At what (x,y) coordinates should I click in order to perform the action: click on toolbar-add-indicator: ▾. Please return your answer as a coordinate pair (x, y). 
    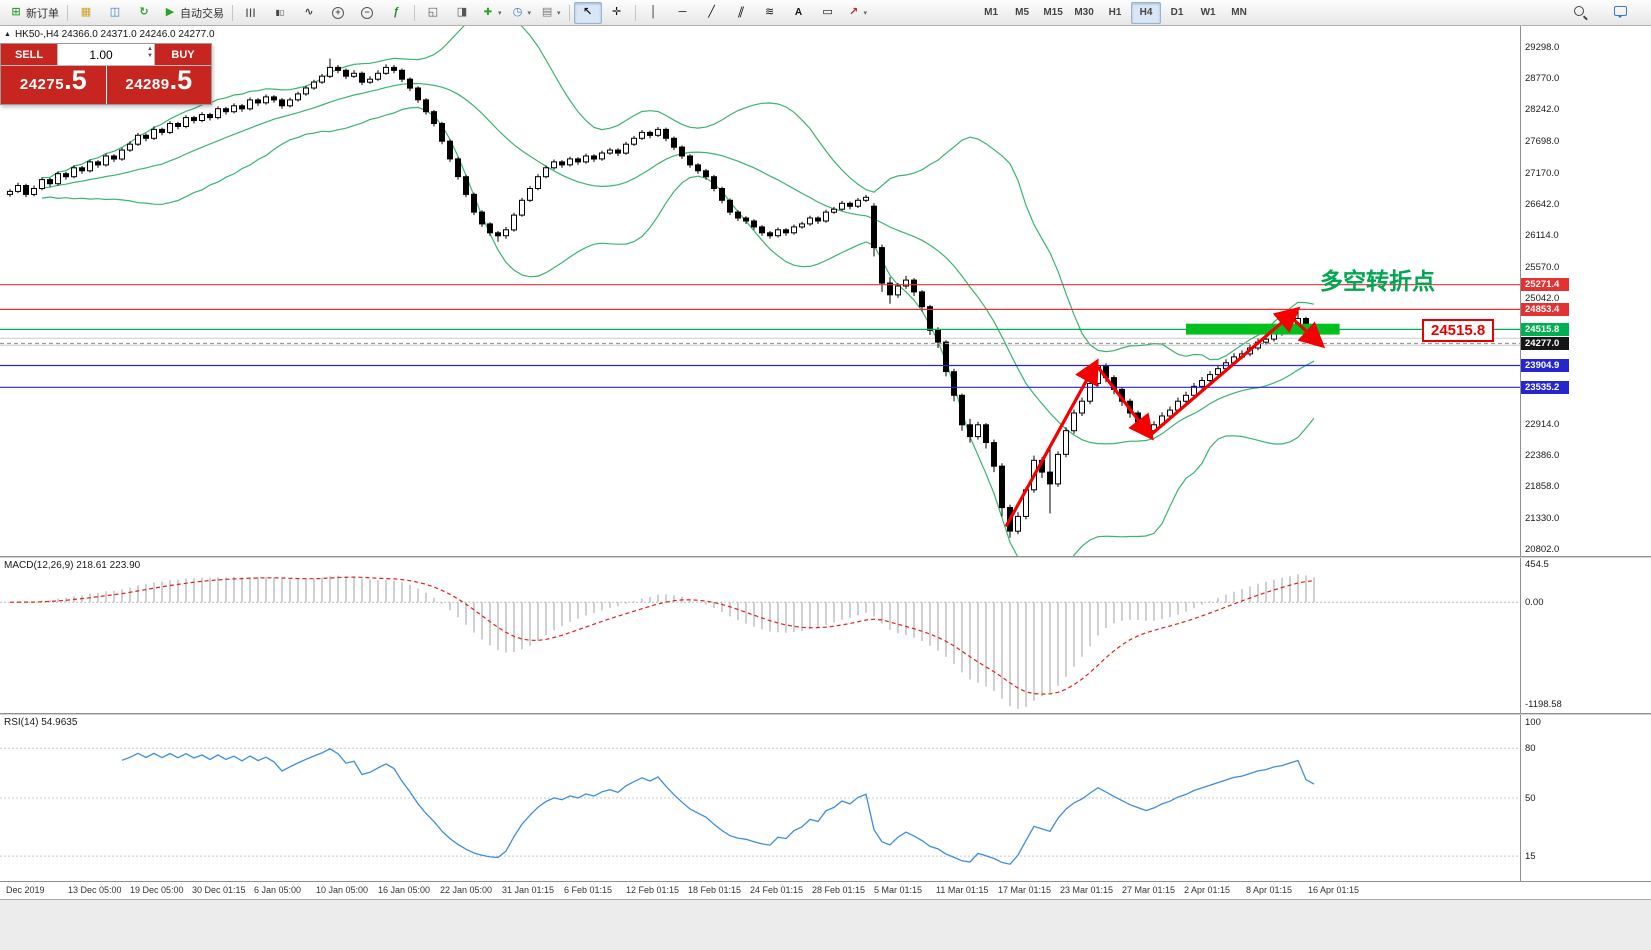
    Looking at the image, I should click on (491, 13).